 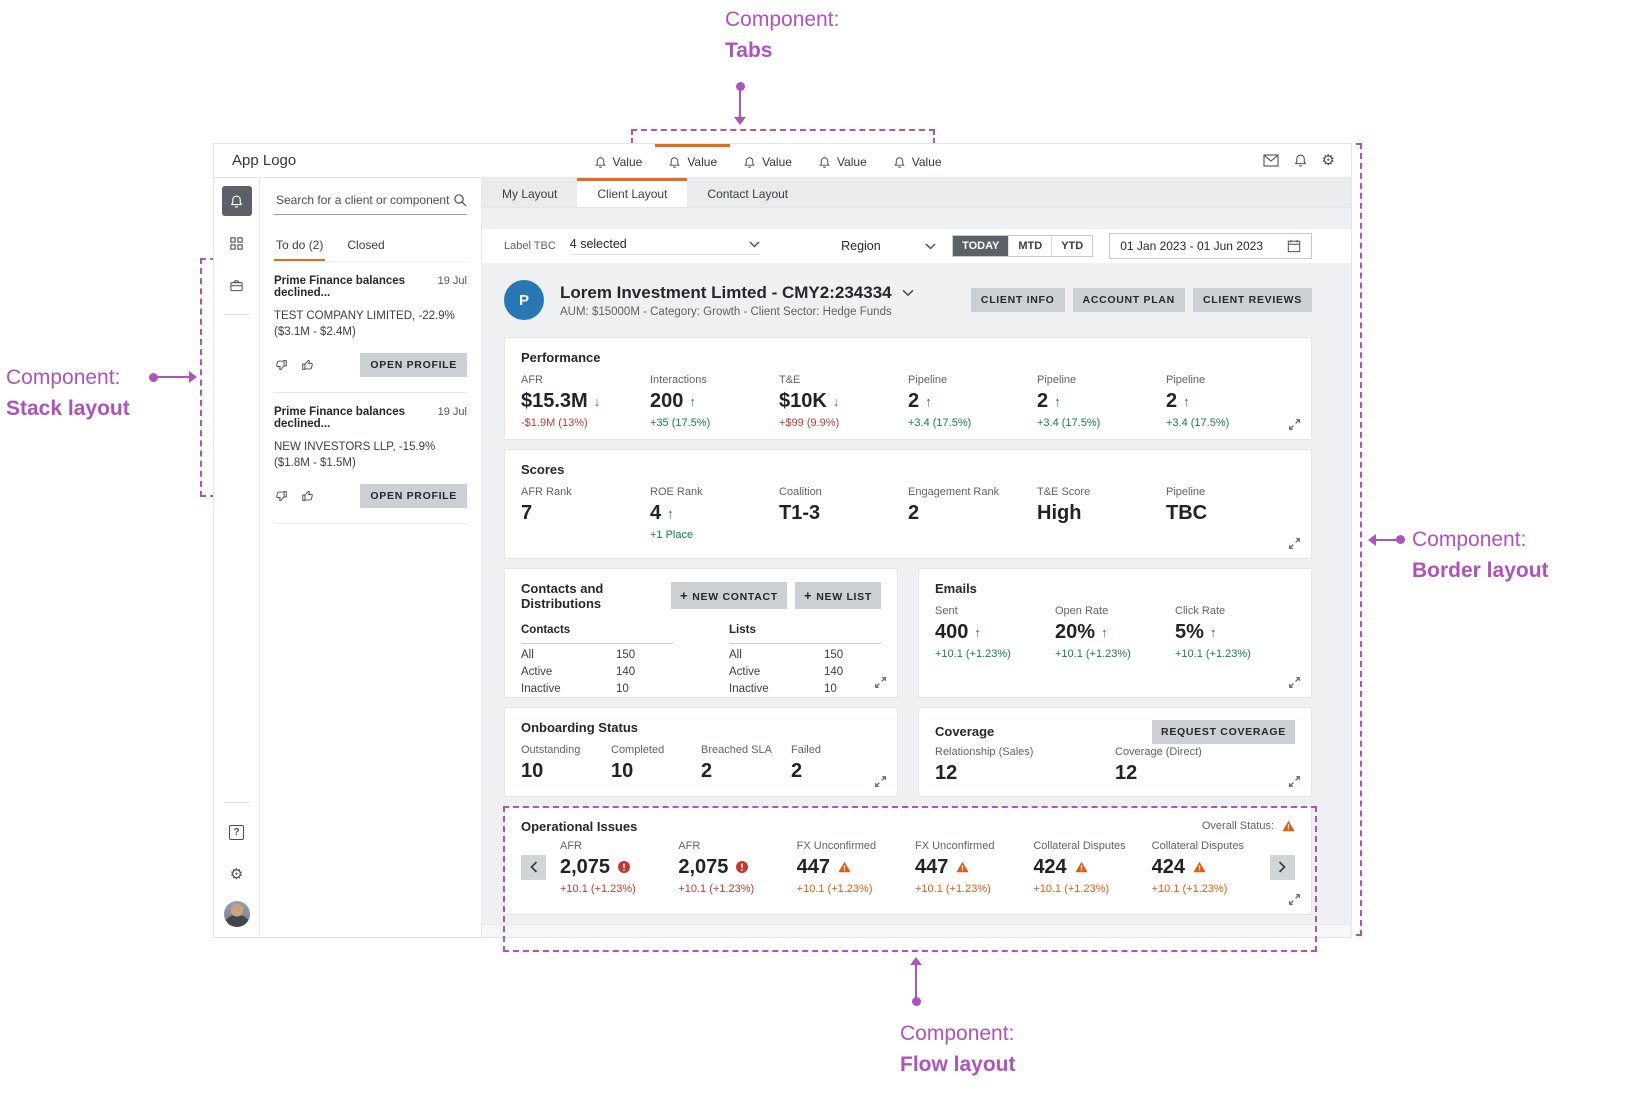 What do you see at coordinates (1270, 160) in the screenshot?
I see `mail-icon` at bounding box center [1270, 160].